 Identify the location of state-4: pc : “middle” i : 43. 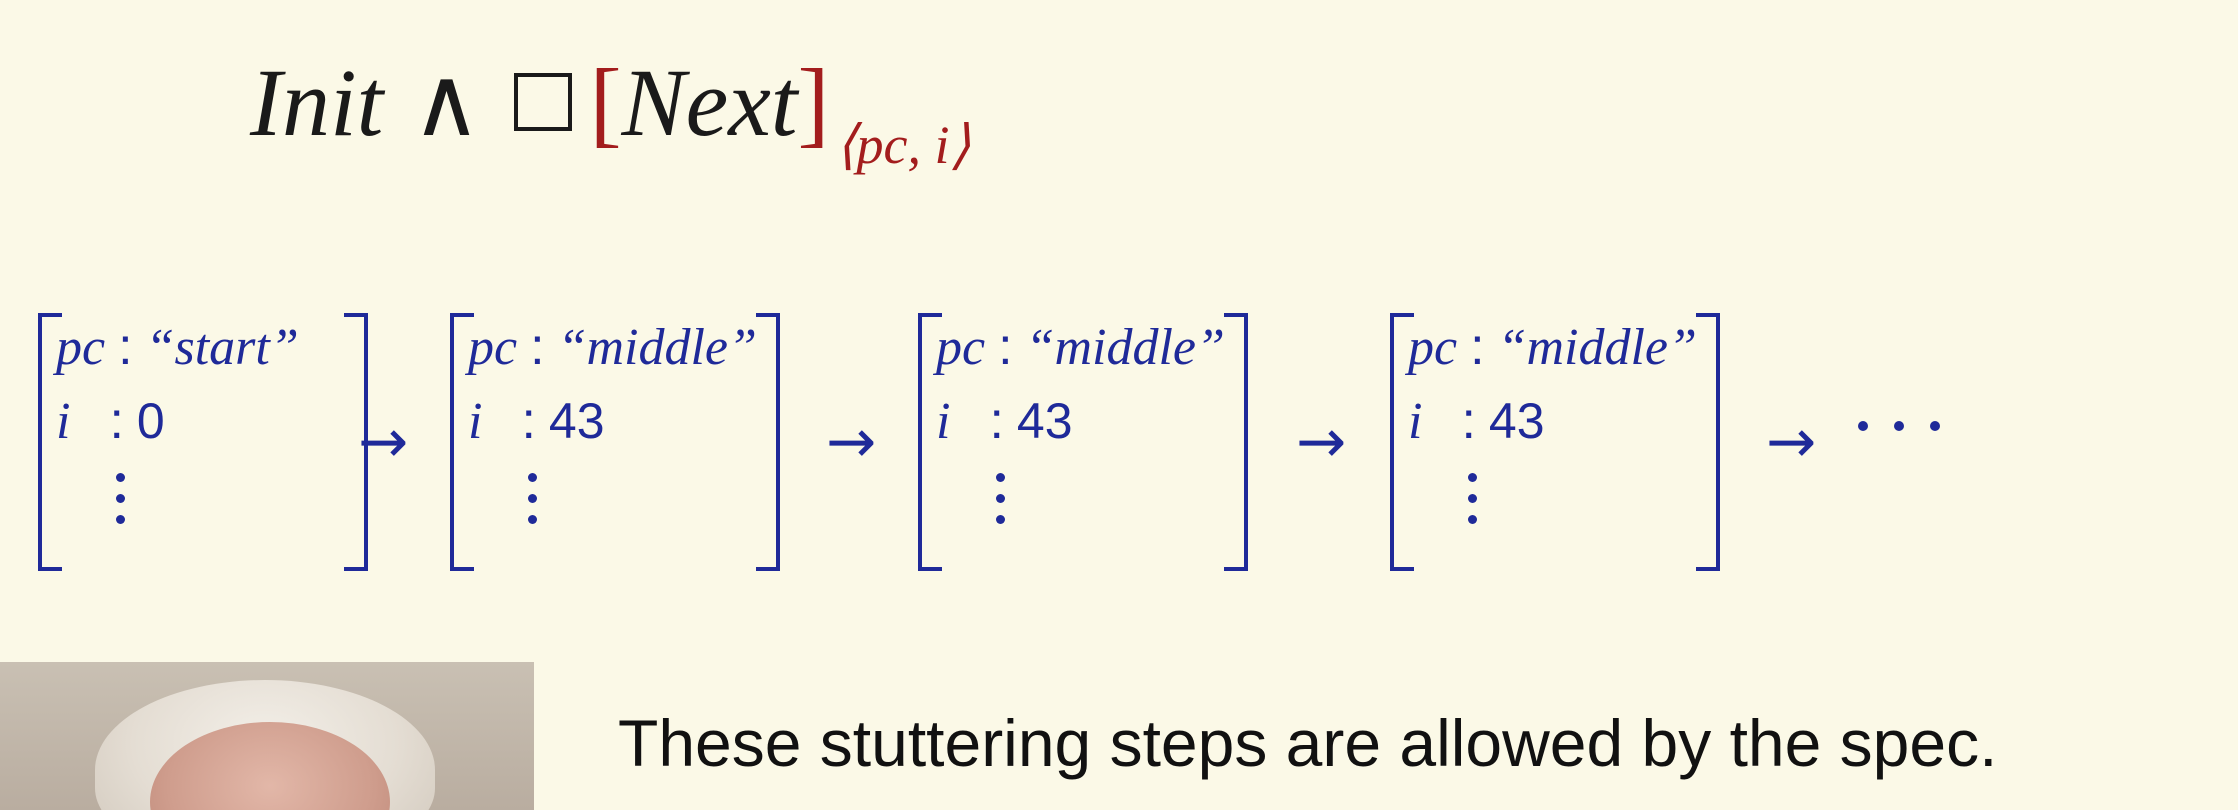
(1555, 442).